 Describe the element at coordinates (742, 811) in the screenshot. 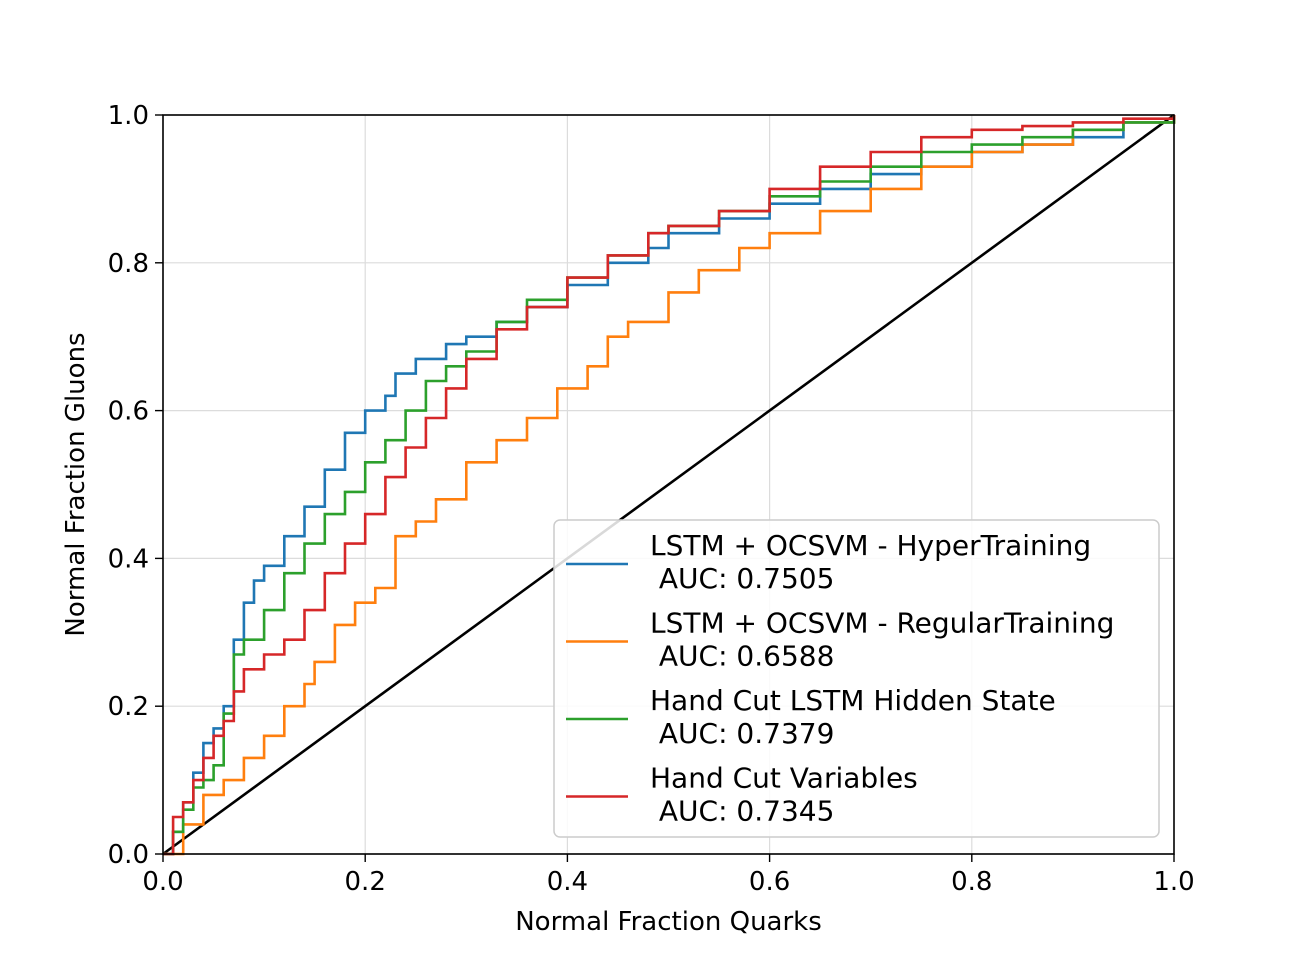

I see `legend-auc-4: AUC: 0.7345` at that location.